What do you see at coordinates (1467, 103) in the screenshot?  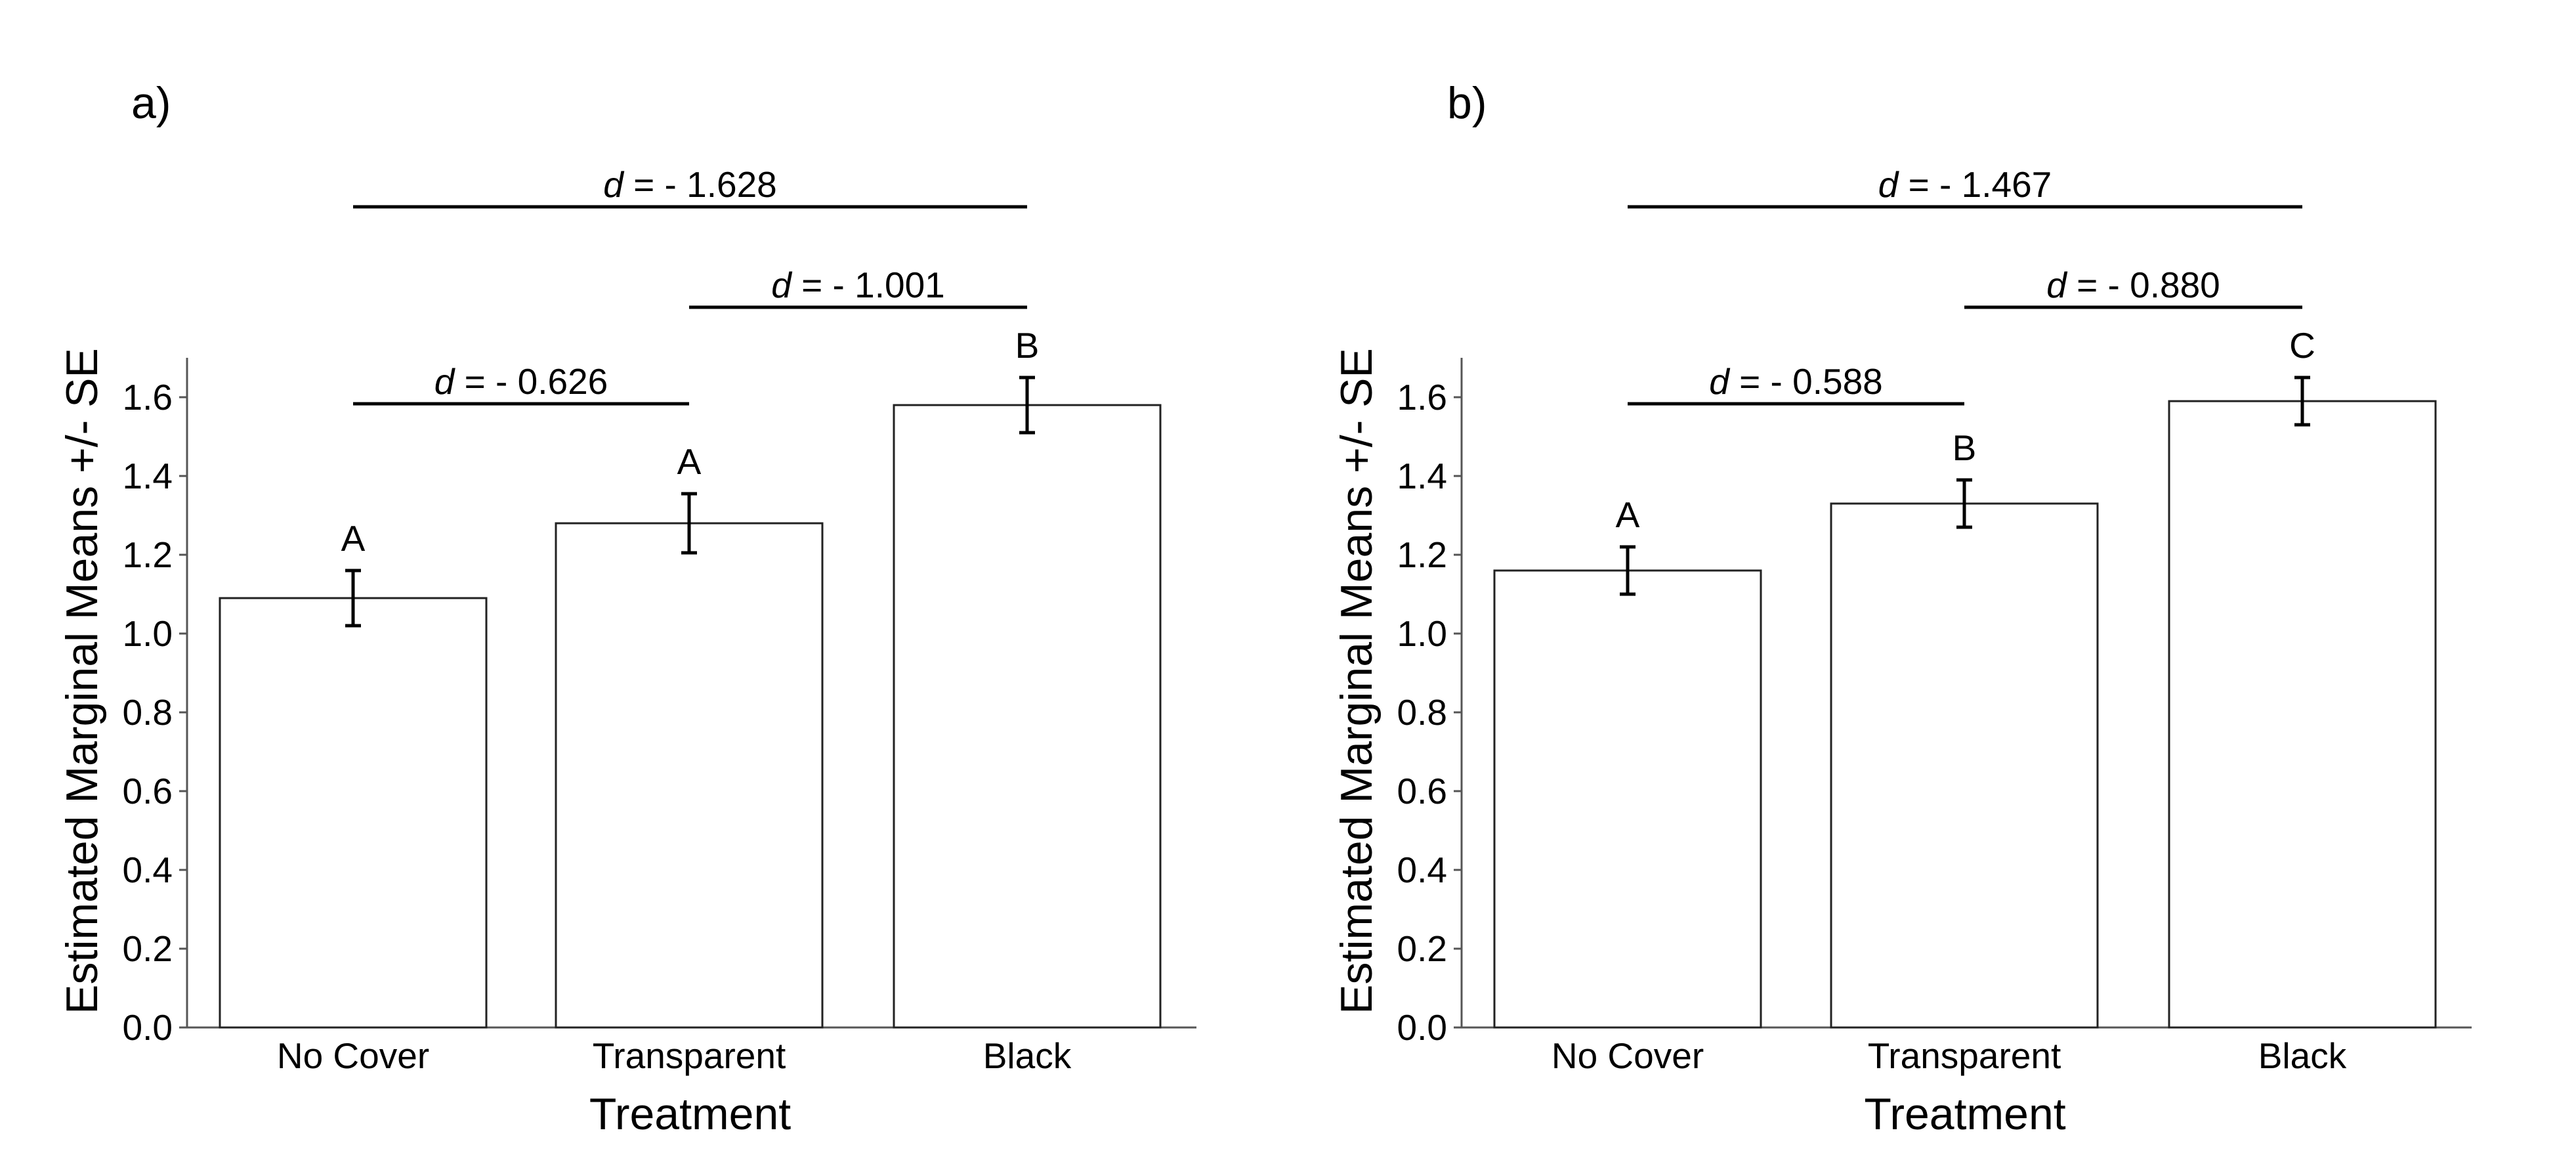 I see `panel-label: b)` at bounding box center [1467, 103].